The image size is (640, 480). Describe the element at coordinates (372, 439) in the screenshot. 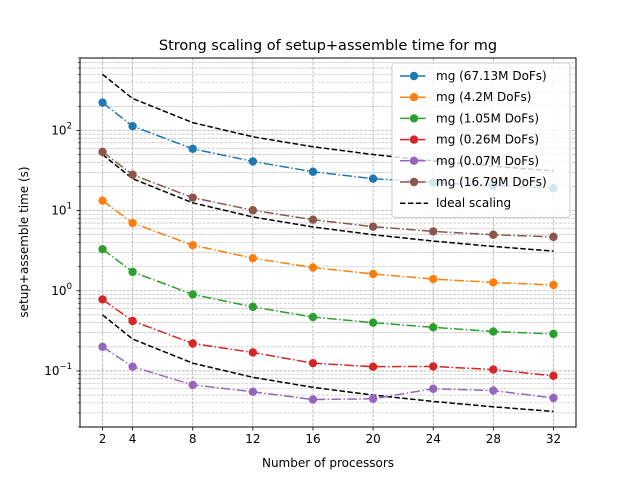

I see `x-tick-label: 20` at that location.